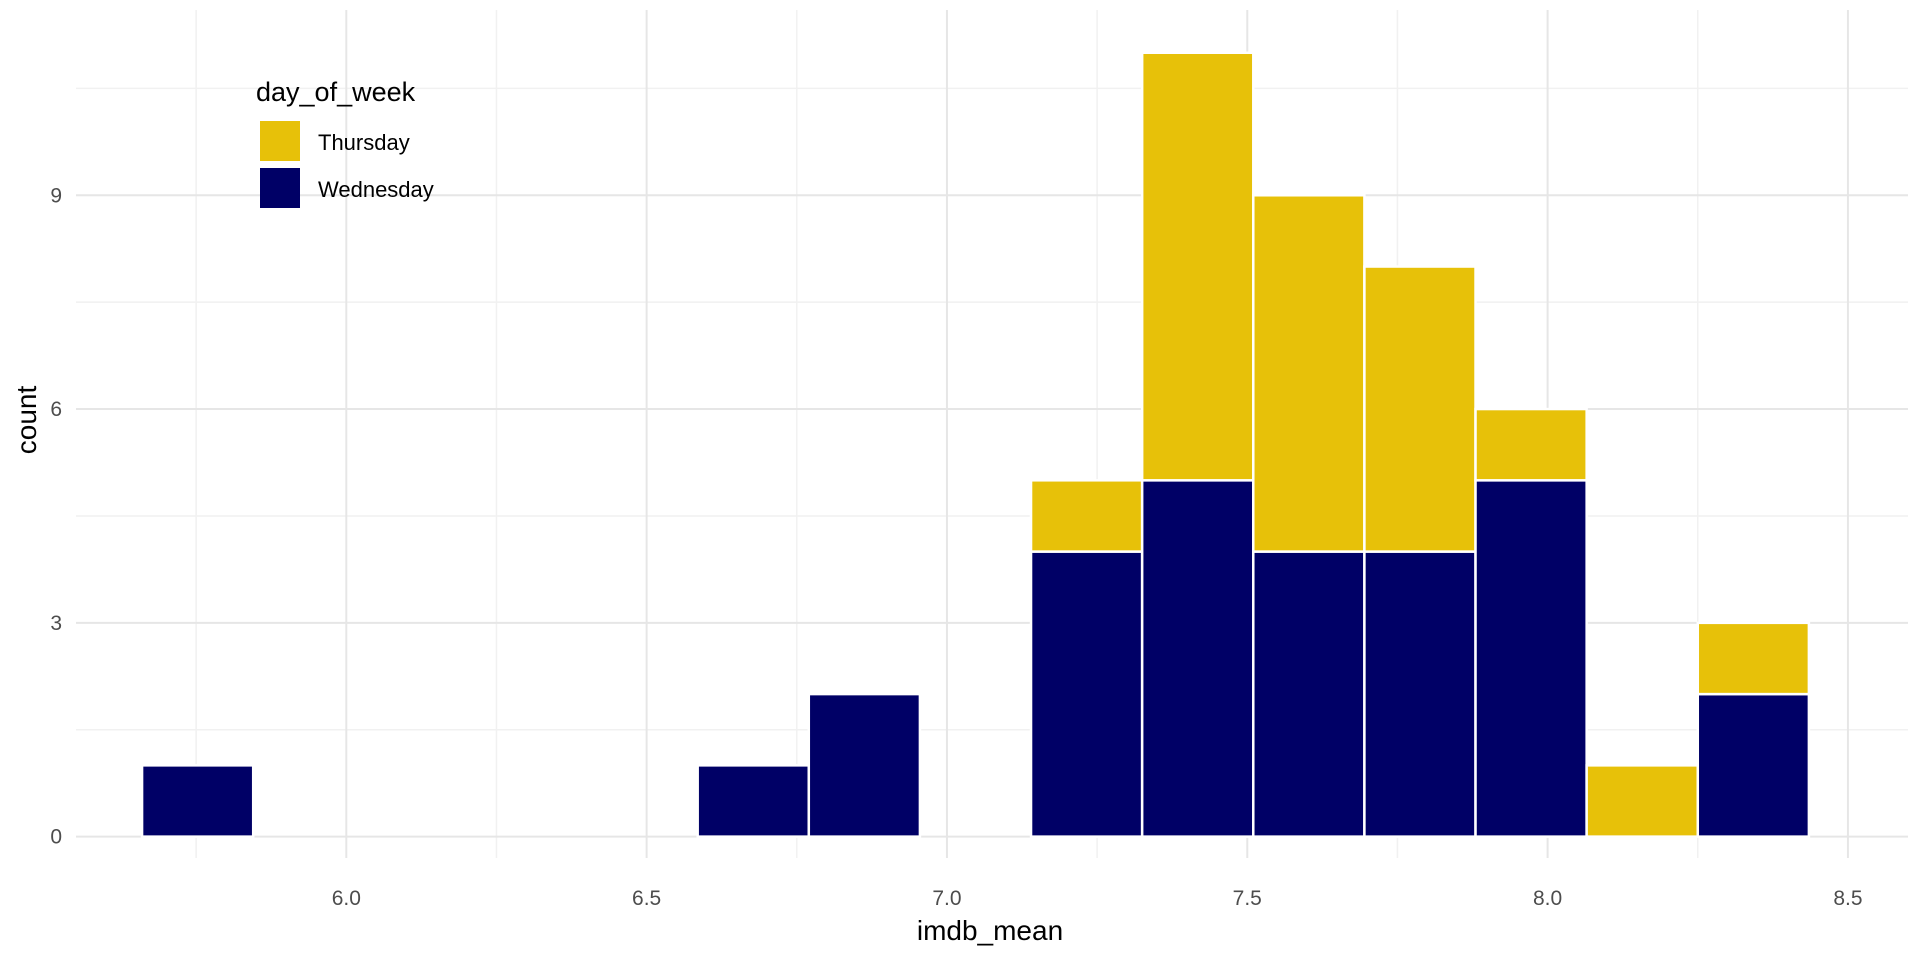 This screenshot has width=1920, height=960. Describe the element at coordinates (26, 420) in the screenshot. I see `y-axis-title: count` at that location.